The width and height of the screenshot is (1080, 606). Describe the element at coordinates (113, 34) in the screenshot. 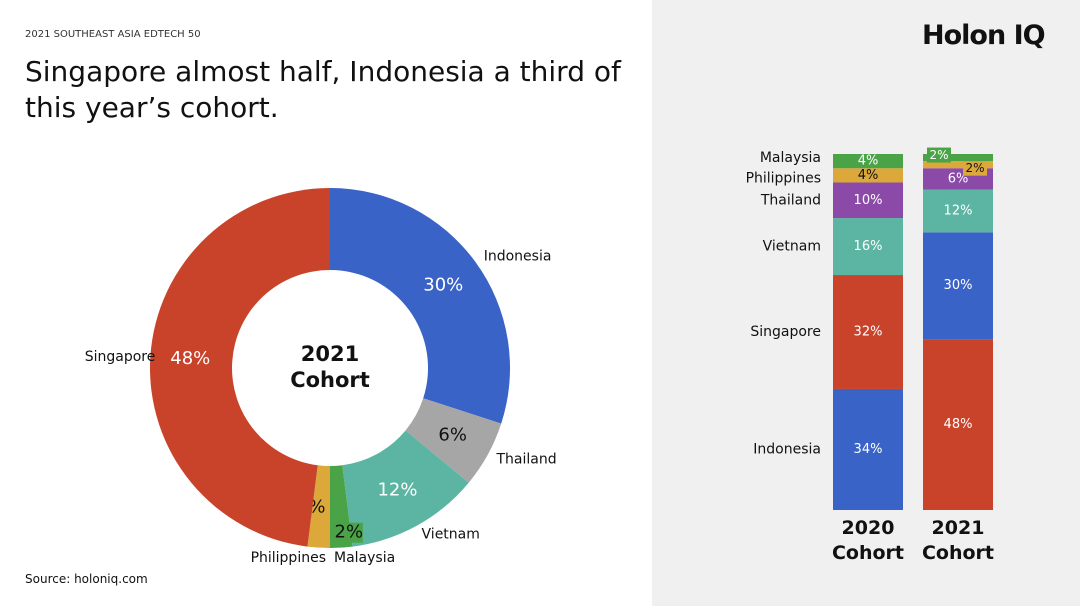

I see `kicker: 2021 SOUTHEAST ASIA EDTECH 50` at that location.